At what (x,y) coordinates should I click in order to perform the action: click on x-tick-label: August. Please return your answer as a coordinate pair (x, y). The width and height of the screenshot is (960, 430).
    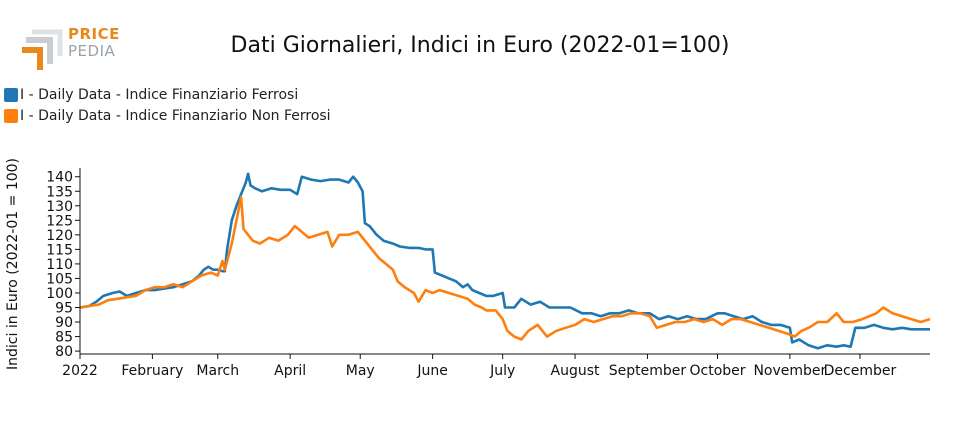
    Looking at the image, I should click on (576, 371).